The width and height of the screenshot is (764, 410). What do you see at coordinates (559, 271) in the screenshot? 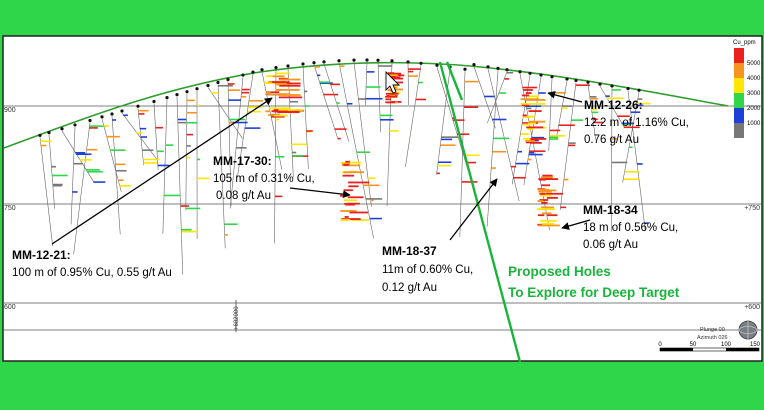
I see `proposed-label-line1: Proposed Holes` at bounding box center [559, 271].